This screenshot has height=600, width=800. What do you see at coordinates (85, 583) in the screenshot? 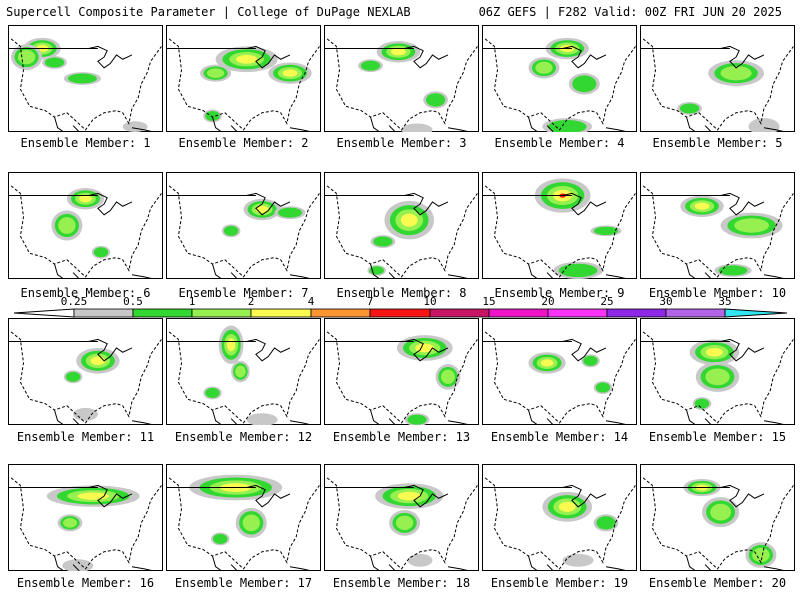
I see `ensemble-member-label: Ensemble Member: 16` at bounding box center [85, 583].